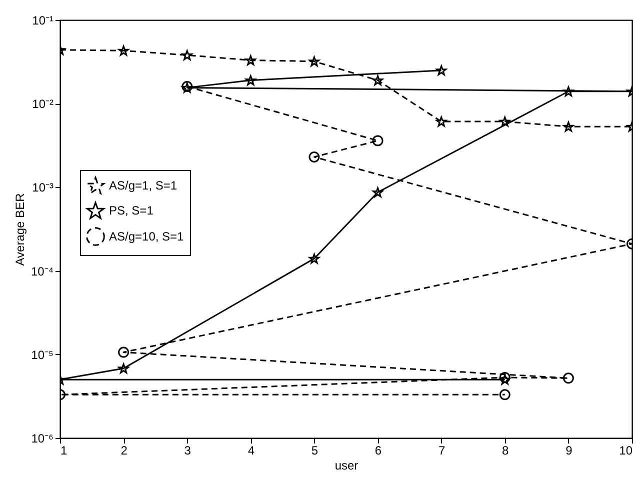 This screenshot has width=643, height=485. What do you see at coordinates (43, 21) in the screenshot?
I see `y-tick-label: 10⁻¹` at bounding box center [43, 21].